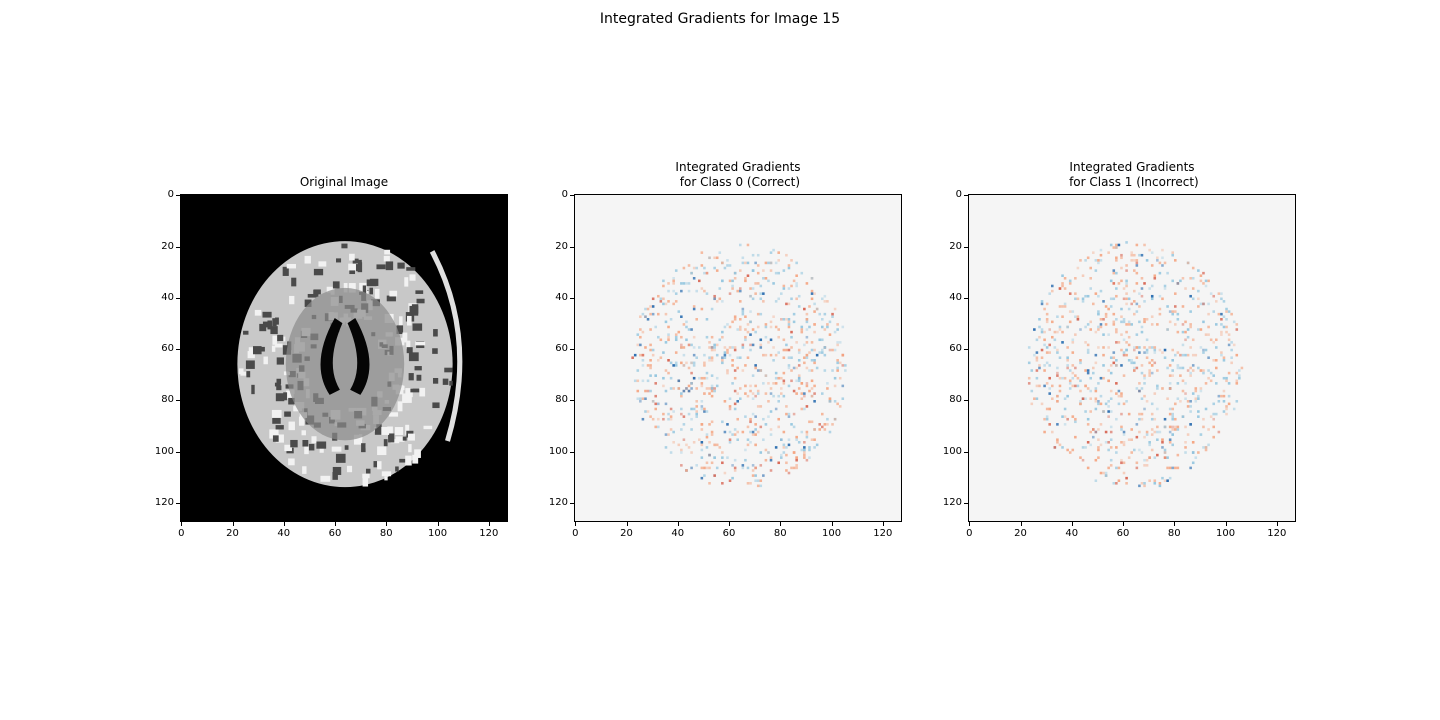 This screenshot has width=1440, height=720. Describe the element at coordinates (345, 364) in the screenshot. I see `white-matter` at that location.